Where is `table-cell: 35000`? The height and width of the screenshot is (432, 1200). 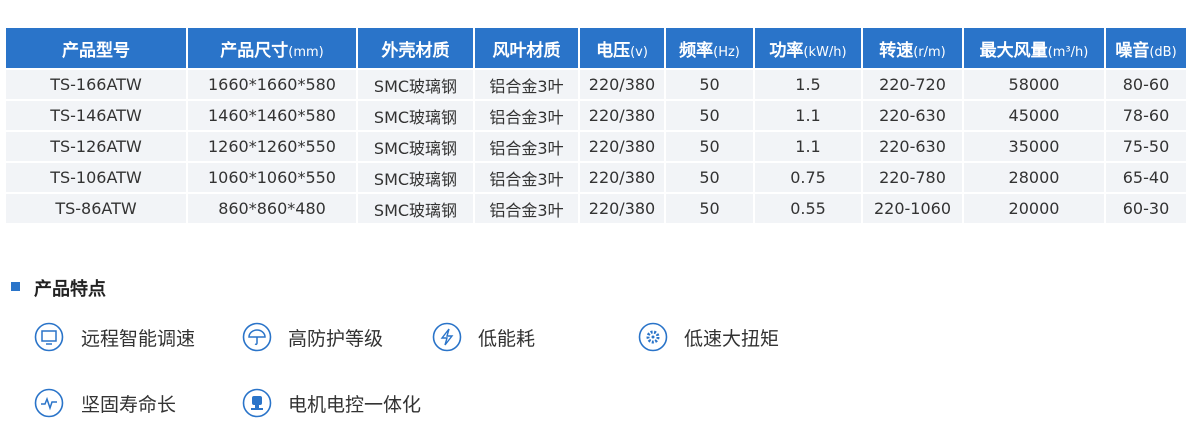
table-cell: 35000 is located at coordinates (1034, 146).